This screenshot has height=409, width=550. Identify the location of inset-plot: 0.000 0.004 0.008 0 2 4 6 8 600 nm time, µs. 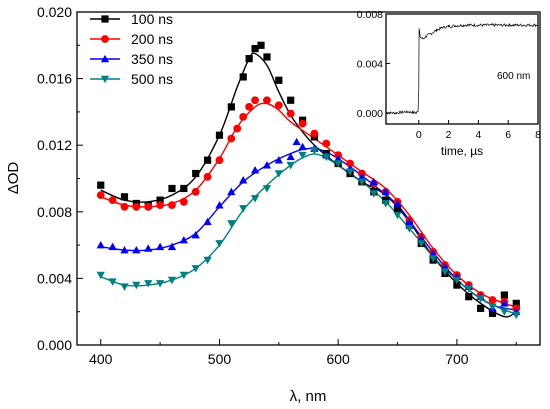
(449, 83).